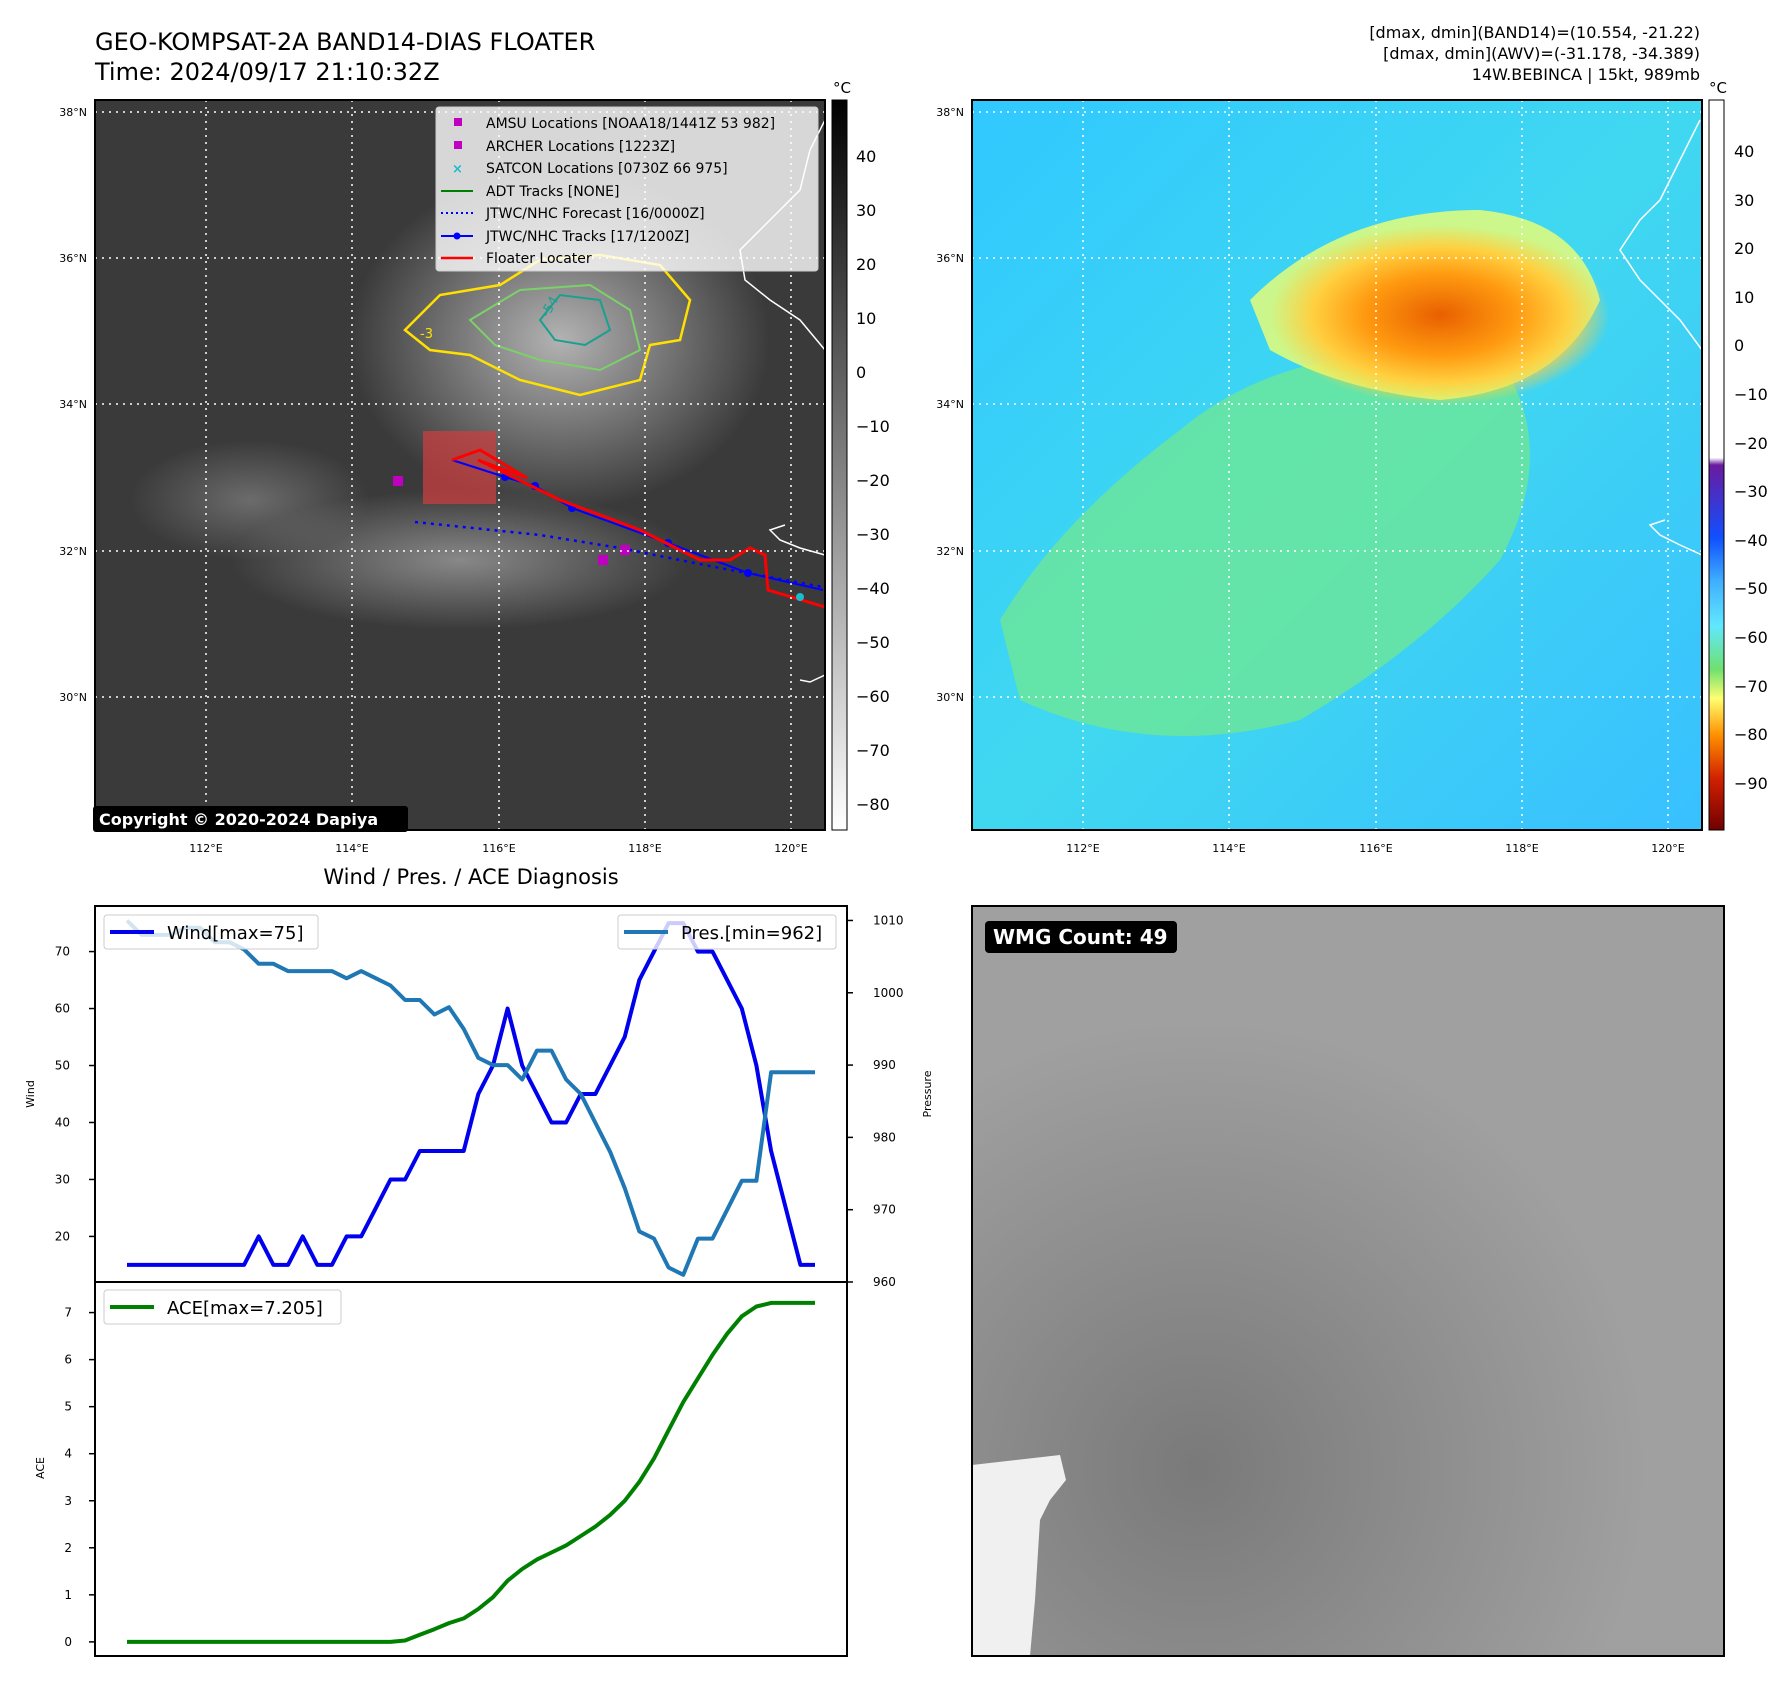 This screenshot has height=1690, width=1788. What do you see at coordinates (638, 528) in the screenshot?
I see `floater-locater-track` at bounding box center [638, 528].